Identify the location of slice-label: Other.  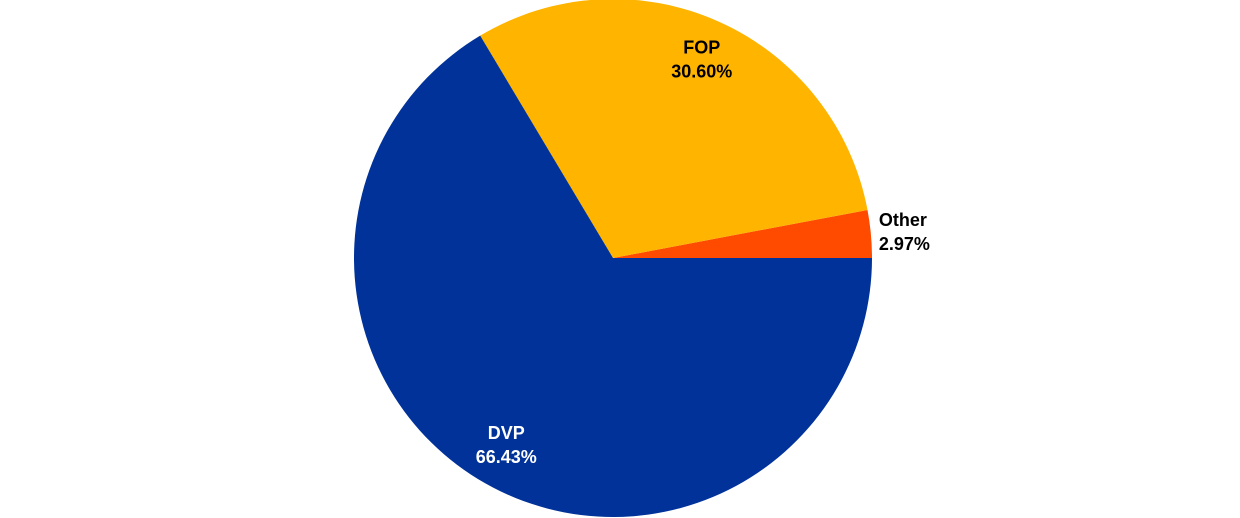
(903, 220).